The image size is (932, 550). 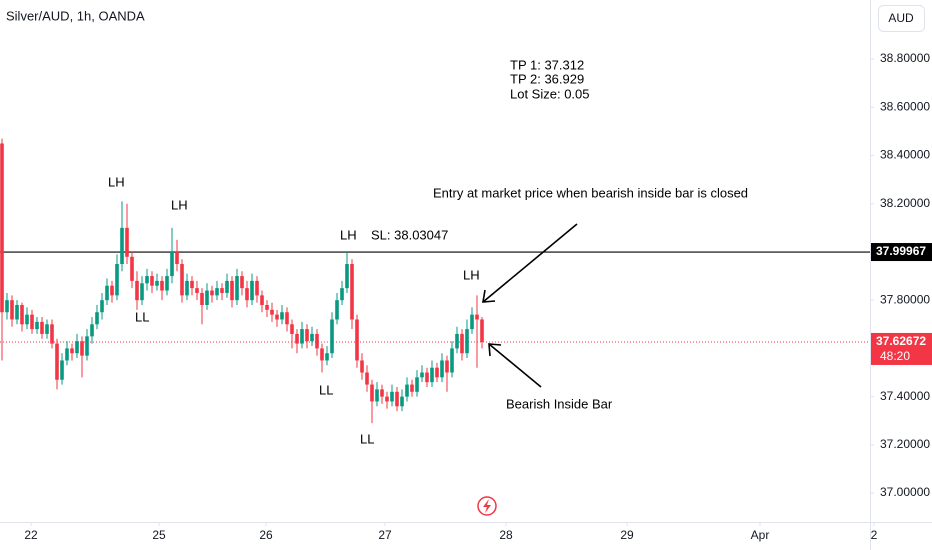 What do you see at coordinates (874, 535) in the screenshot?
I see `x-tick-label: 2` at bounding box center [874, 535].